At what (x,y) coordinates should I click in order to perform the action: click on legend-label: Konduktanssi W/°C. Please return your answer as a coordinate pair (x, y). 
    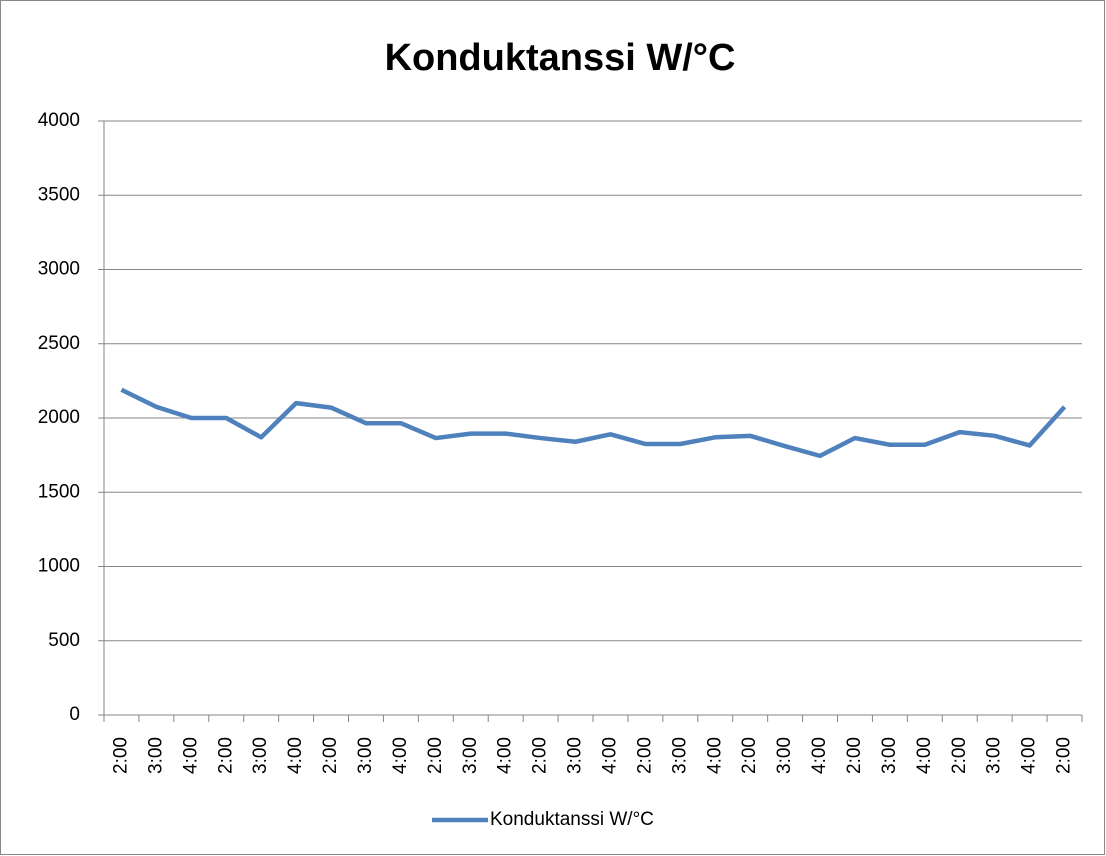
    Looking at the image, I should click on (572, 819).